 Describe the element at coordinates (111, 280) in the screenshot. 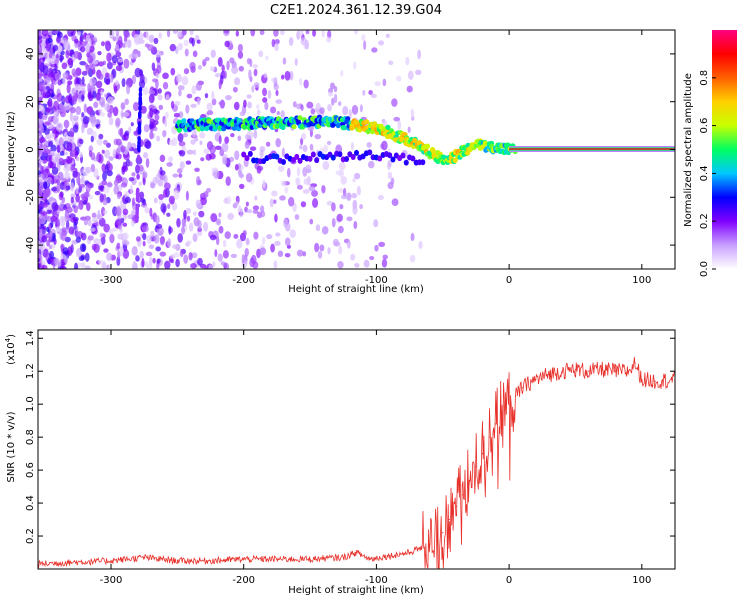

I see `x-tick-label: -300` at that location.